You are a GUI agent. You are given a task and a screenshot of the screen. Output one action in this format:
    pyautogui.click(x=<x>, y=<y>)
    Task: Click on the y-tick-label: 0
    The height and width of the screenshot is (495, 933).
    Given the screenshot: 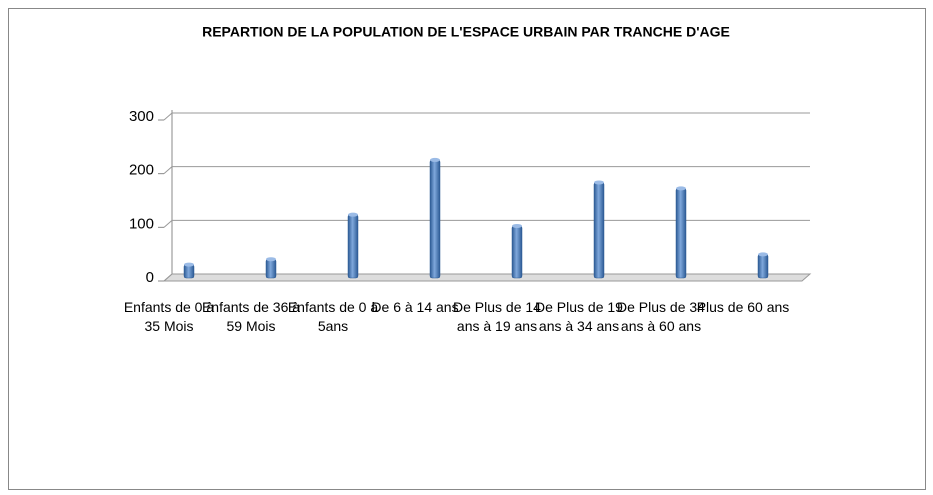 What is the action you would take?
    pyautogui.click(x=150, y=277)
    